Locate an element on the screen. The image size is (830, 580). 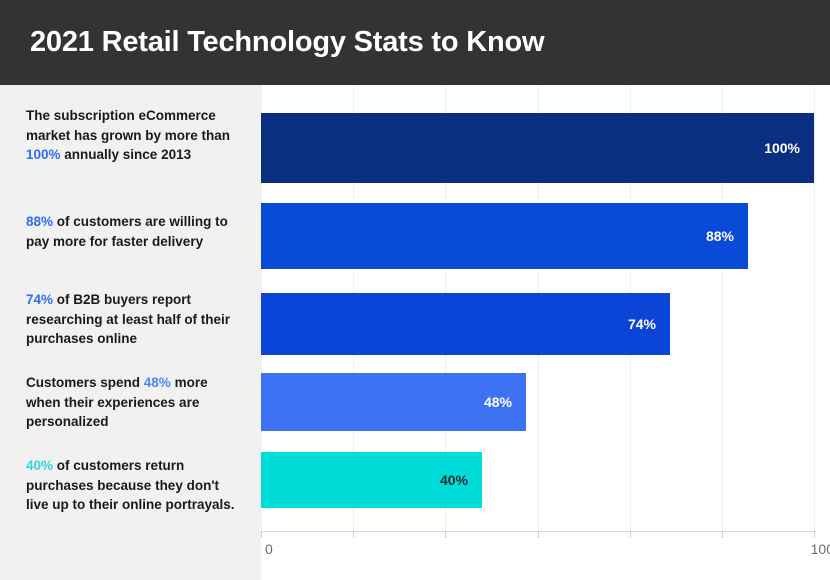
bar-3: 74% is located at coordinates (465, 324).